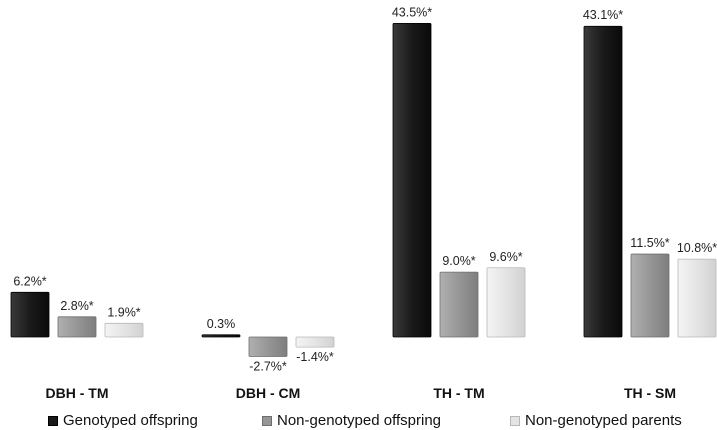 The image size is (717, 430). Describe the element at coordinates (29, 281) in the screenshot. I see `data-label: 6.2%*` at that location.